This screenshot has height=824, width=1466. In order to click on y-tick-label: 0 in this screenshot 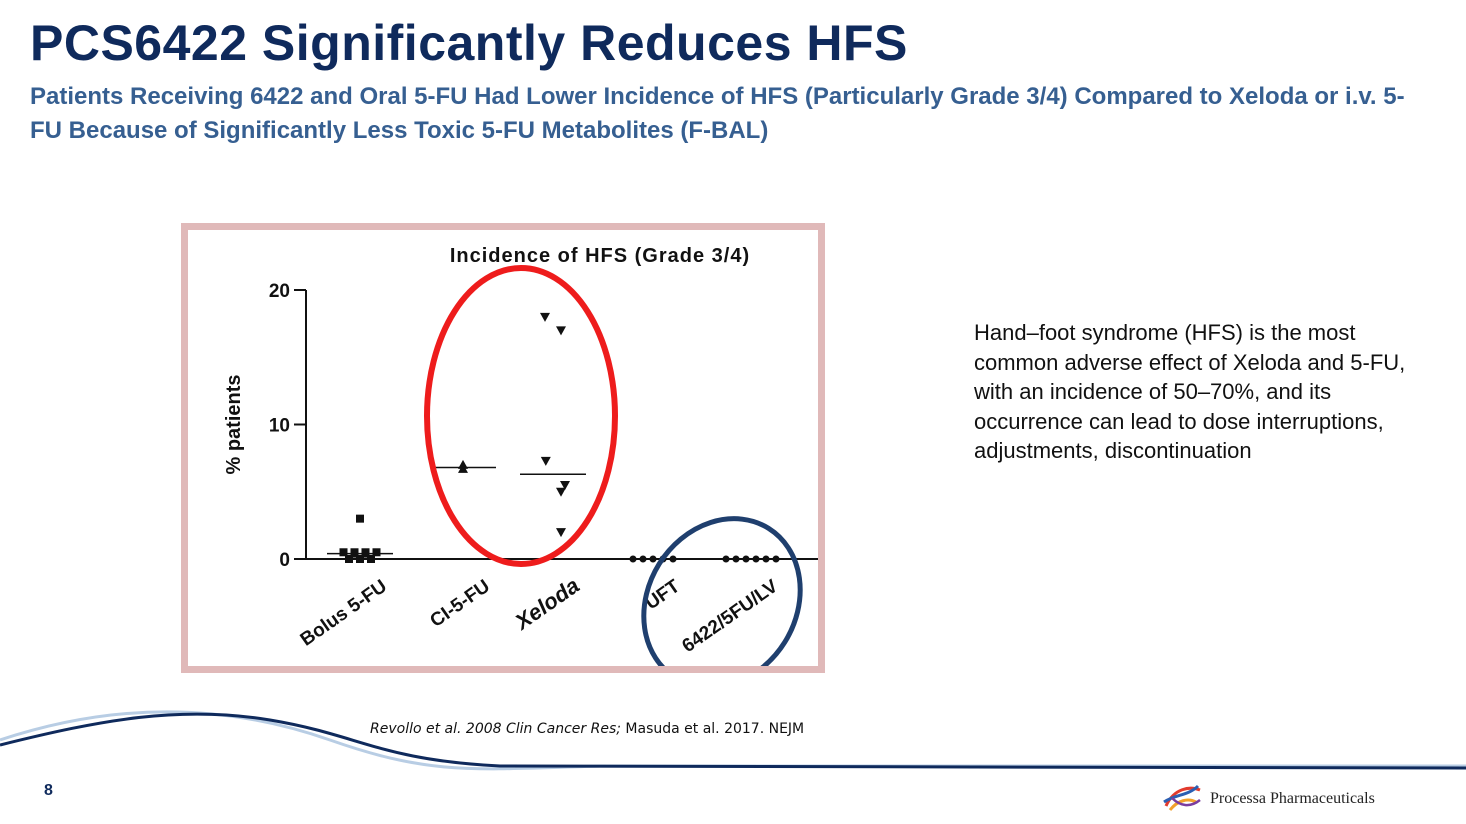, I will do `click(284, 560)`.